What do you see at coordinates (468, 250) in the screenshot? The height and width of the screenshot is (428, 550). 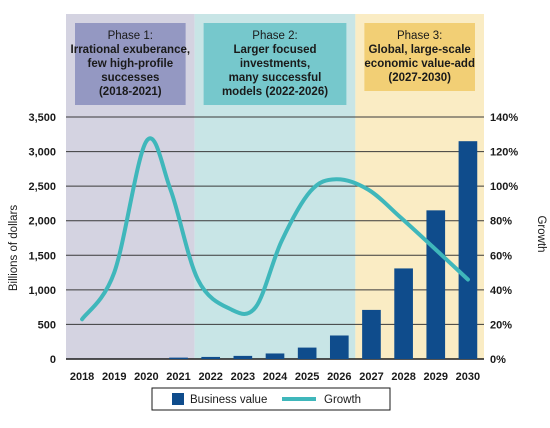 I see `bar-2030` at bounding box center [468, 250].